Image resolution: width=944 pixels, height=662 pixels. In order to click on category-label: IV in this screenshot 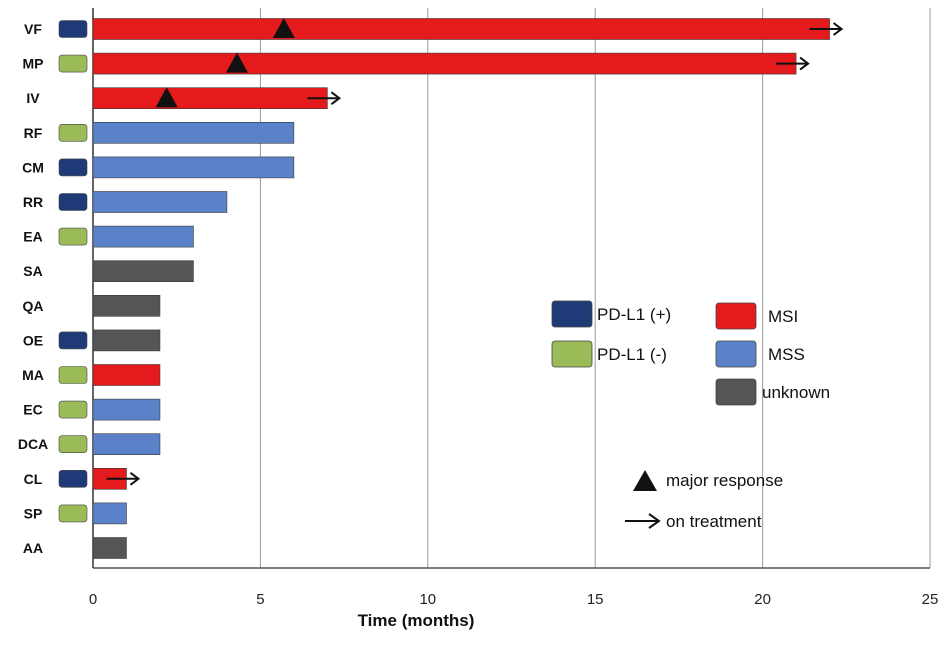, I will do `click(33, 98)`.